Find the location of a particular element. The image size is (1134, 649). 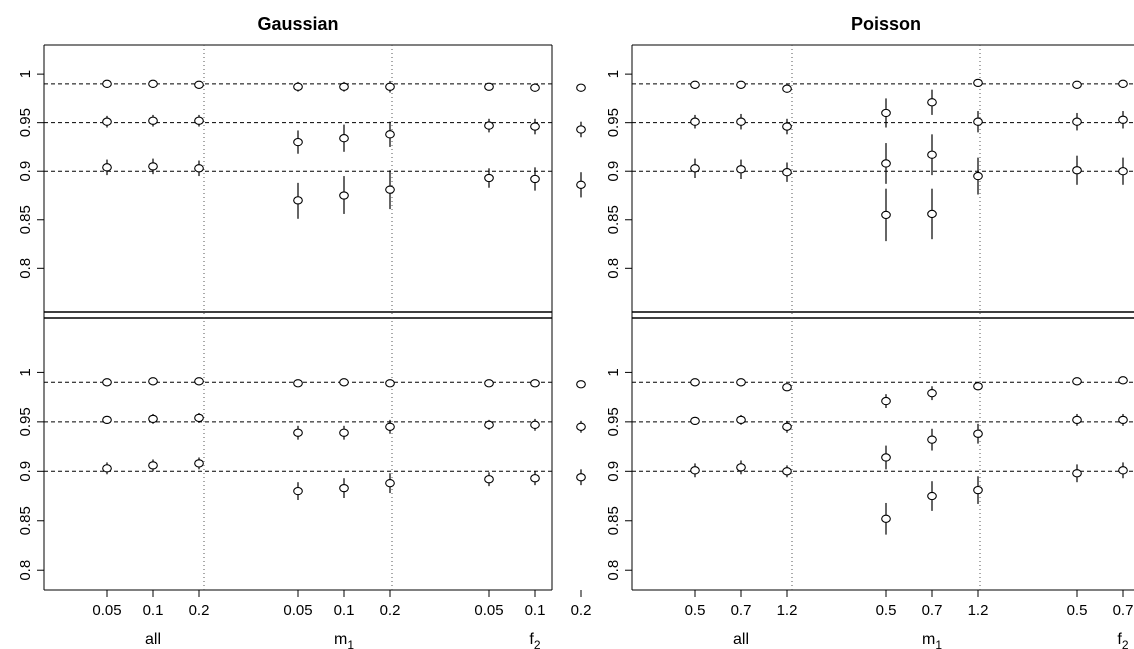

poisson-lower-ytick-label-1: 0.85 is located at coordinates (613, 520).